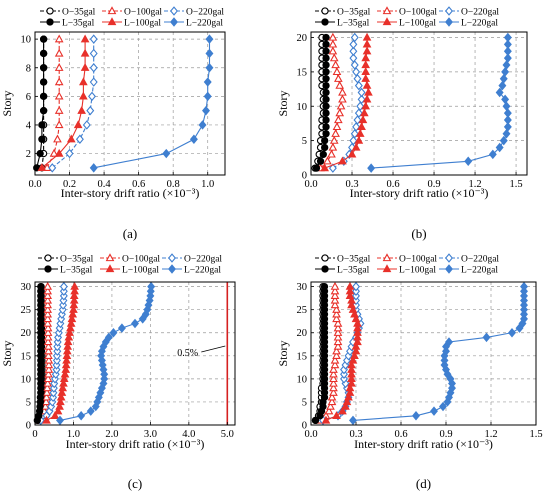 This screenshot has width=550, height=497. What do you see at coordinates (130, 233) in the screenshot?
I see `panel-label: (a)` at bounding box center [130, 233].